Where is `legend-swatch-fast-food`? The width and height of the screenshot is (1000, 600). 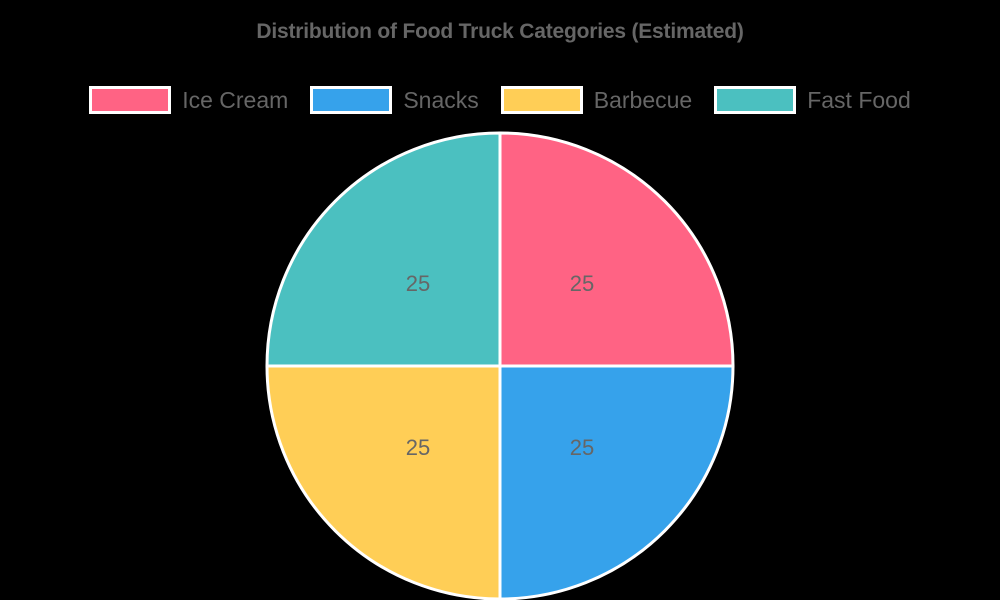 legend-swatch-fast-food is located at coordinates (755, 100).